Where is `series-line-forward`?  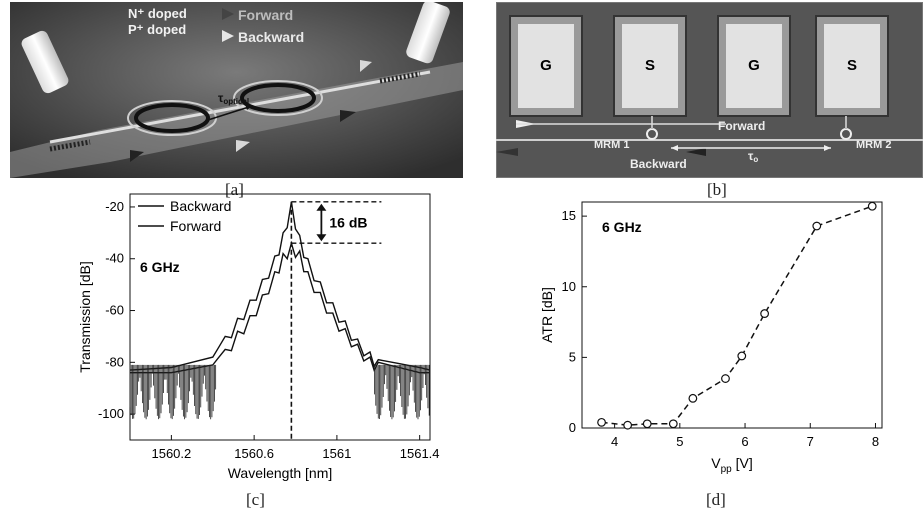 series-line-forward is located at coordinates (280, 307).